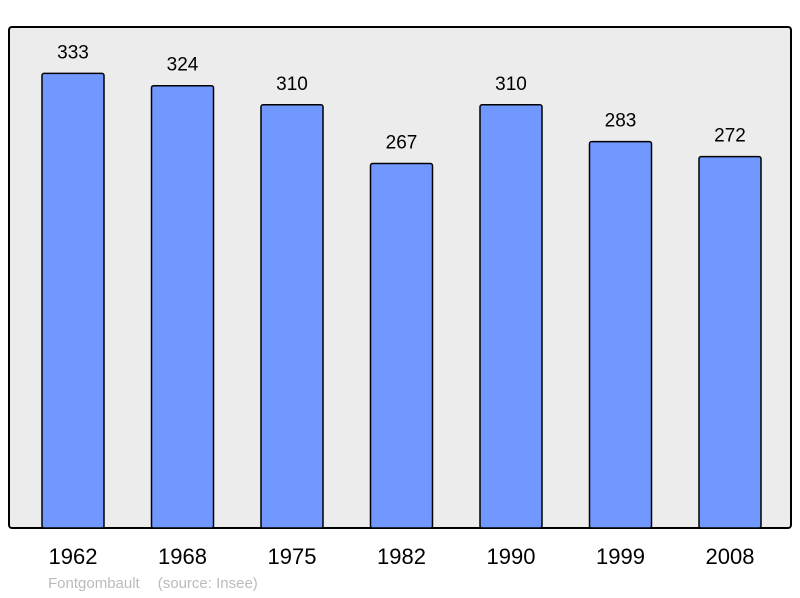 The width and height of the screenshot is (800, 598). What do you see at coordinates (73, 300) in the screenshot?
I see `bar-1962` at bounding box center [73, 300].